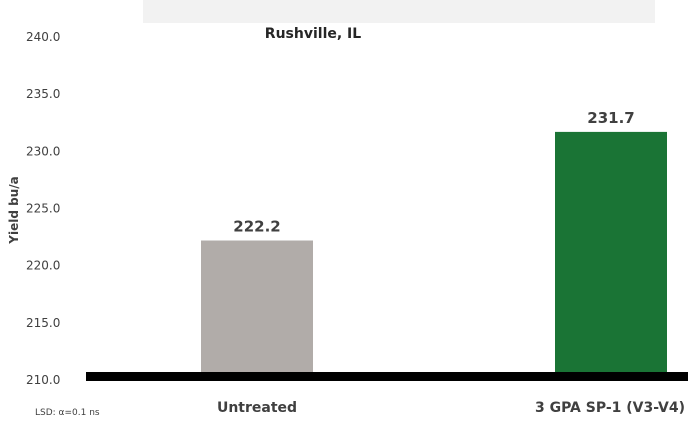 The height and width of the screenshot is (425, 688). What do you see at coordinates (67, 413) in the screenshot?
I see `lsd-footnote: LSD: α=0.1 ns` at bounding box center [67, 413].